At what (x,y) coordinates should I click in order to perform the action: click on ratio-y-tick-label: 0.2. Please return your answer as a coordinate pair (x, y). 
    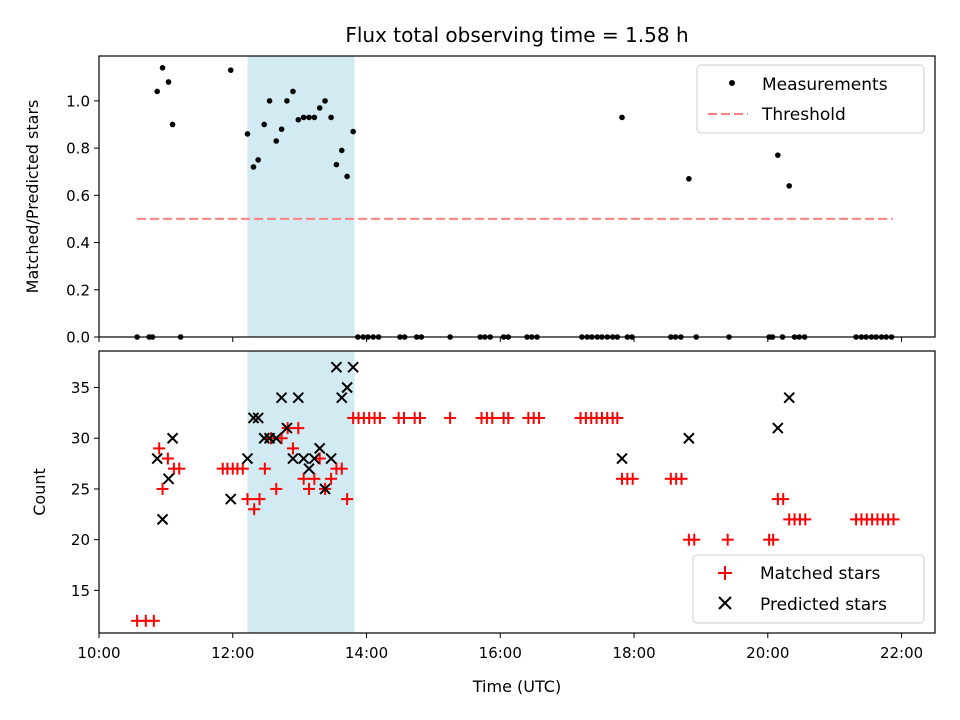
    Looking at the image, I should click on (78, 290).